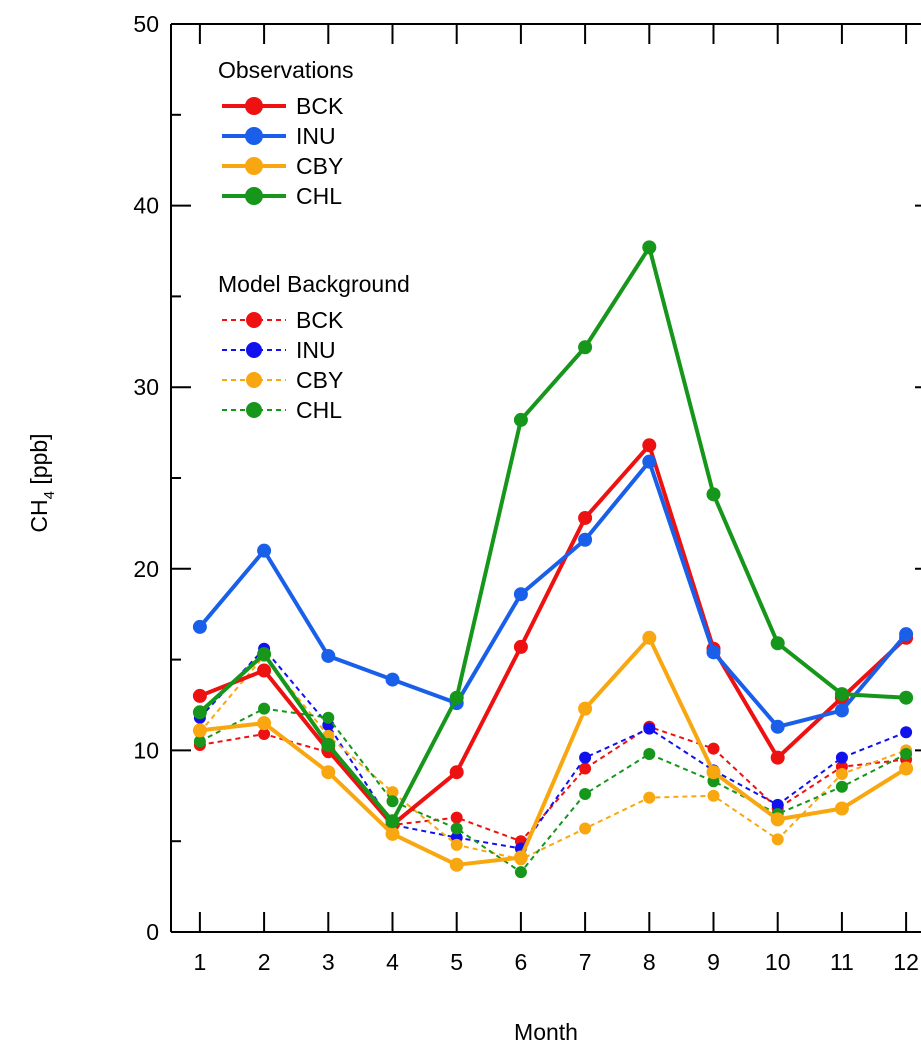 The image size is (921, 1055). I want to click on x-axis-title: Month, so click(546, 1032).